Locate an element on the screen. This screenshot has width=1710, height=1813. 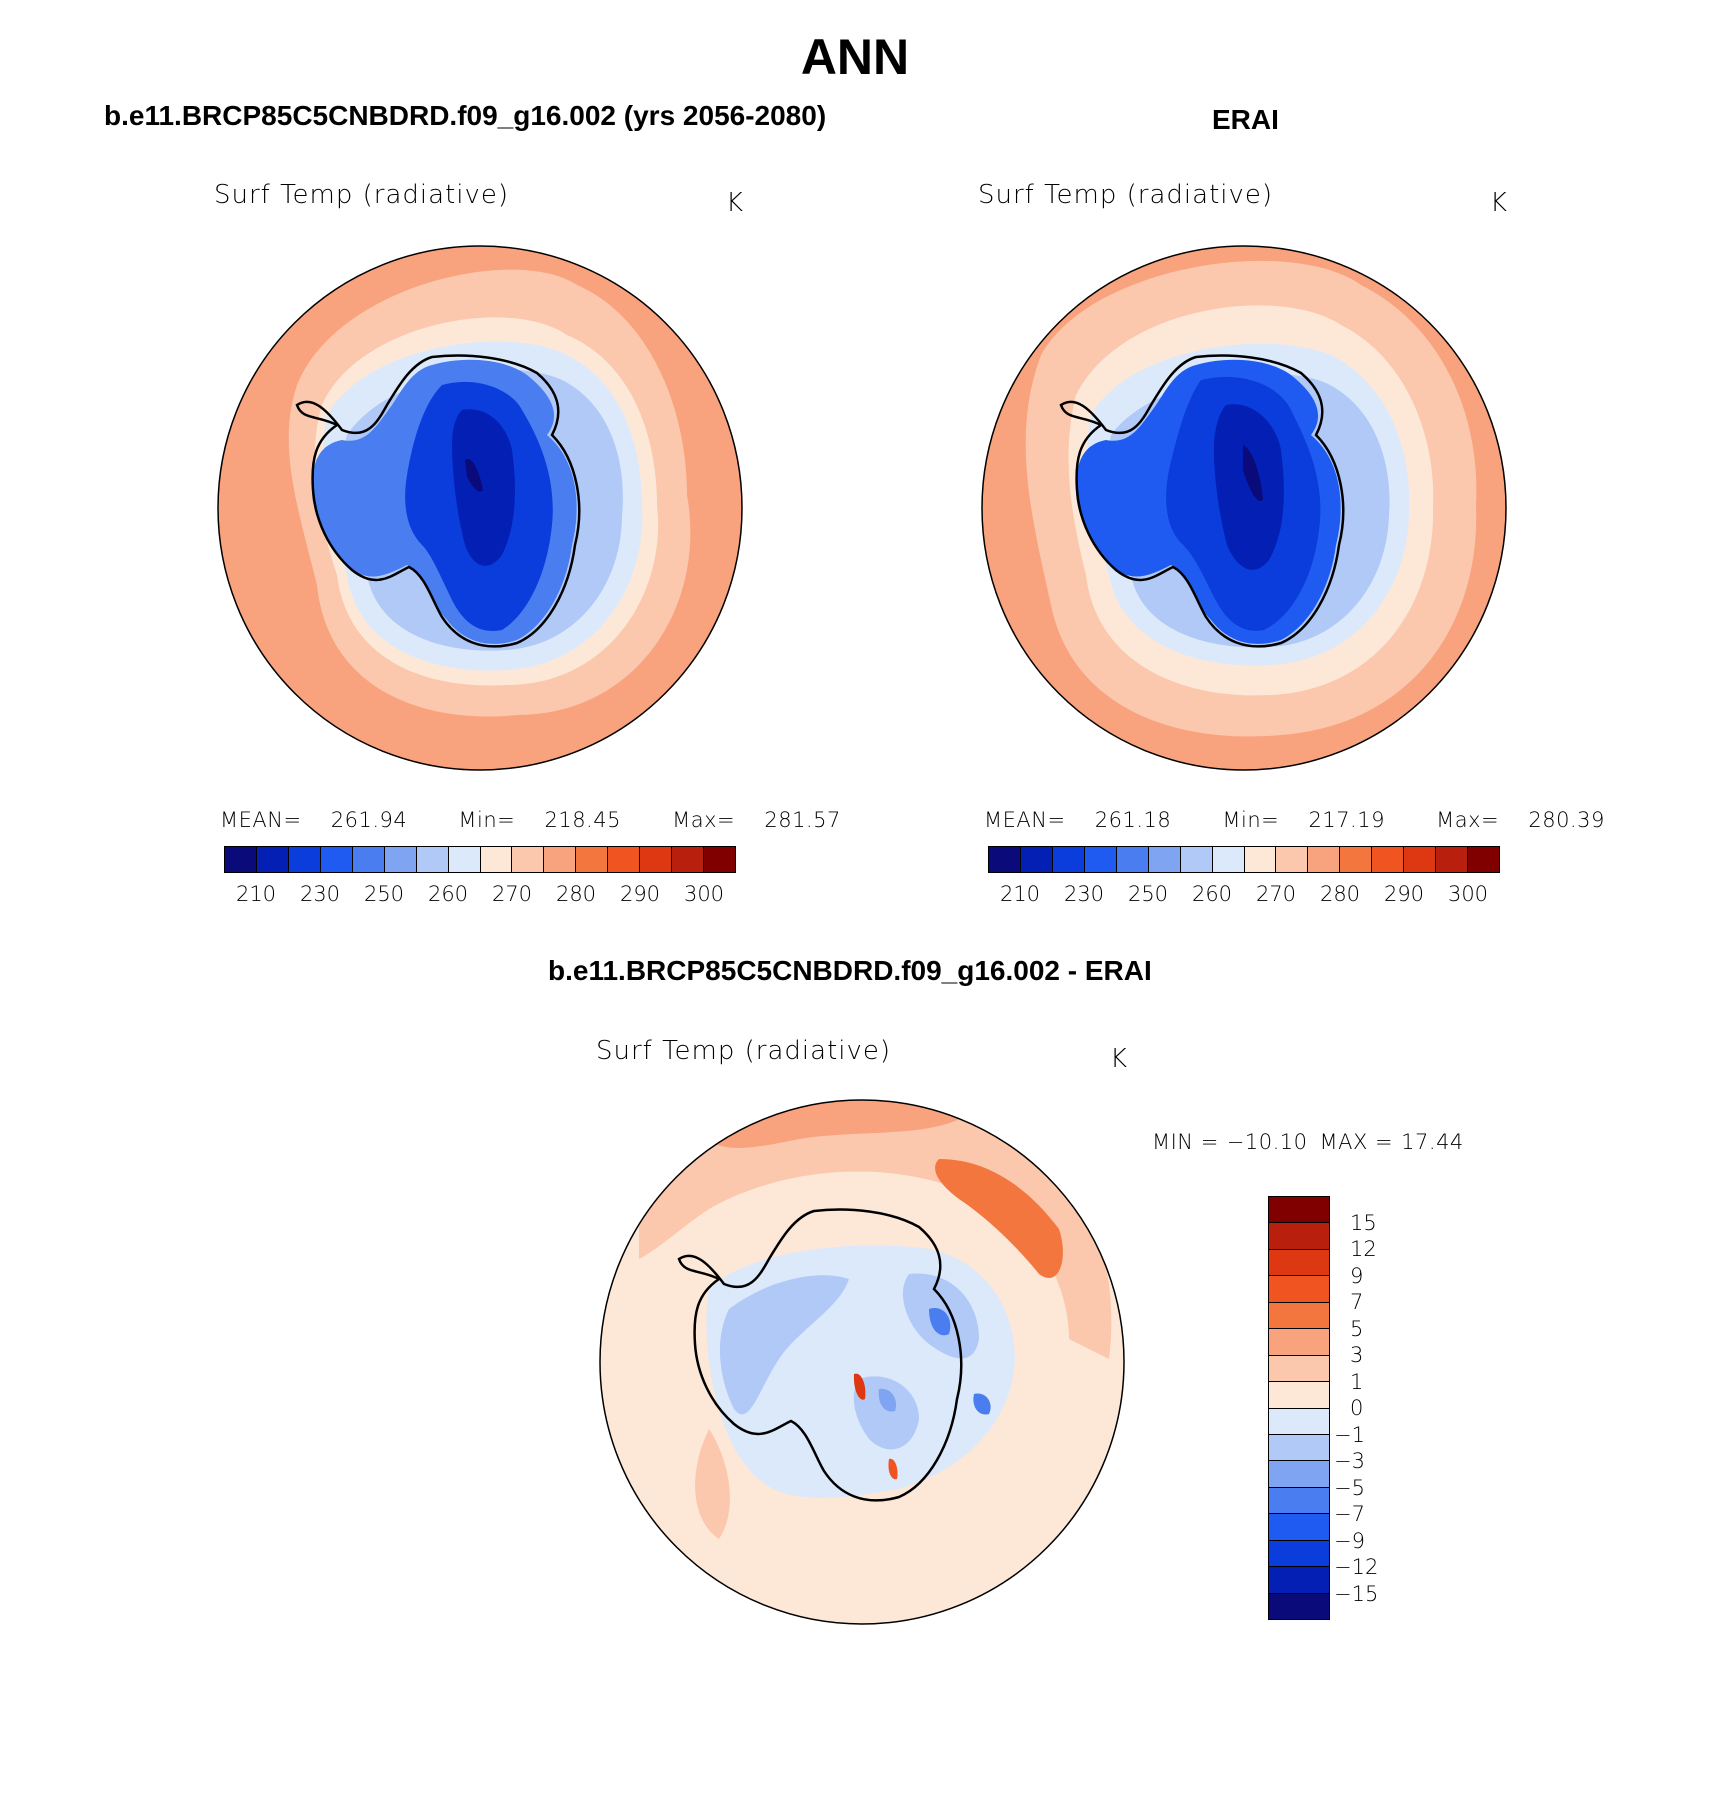
model-max-label: Max= is located at coordinates (704, 820).